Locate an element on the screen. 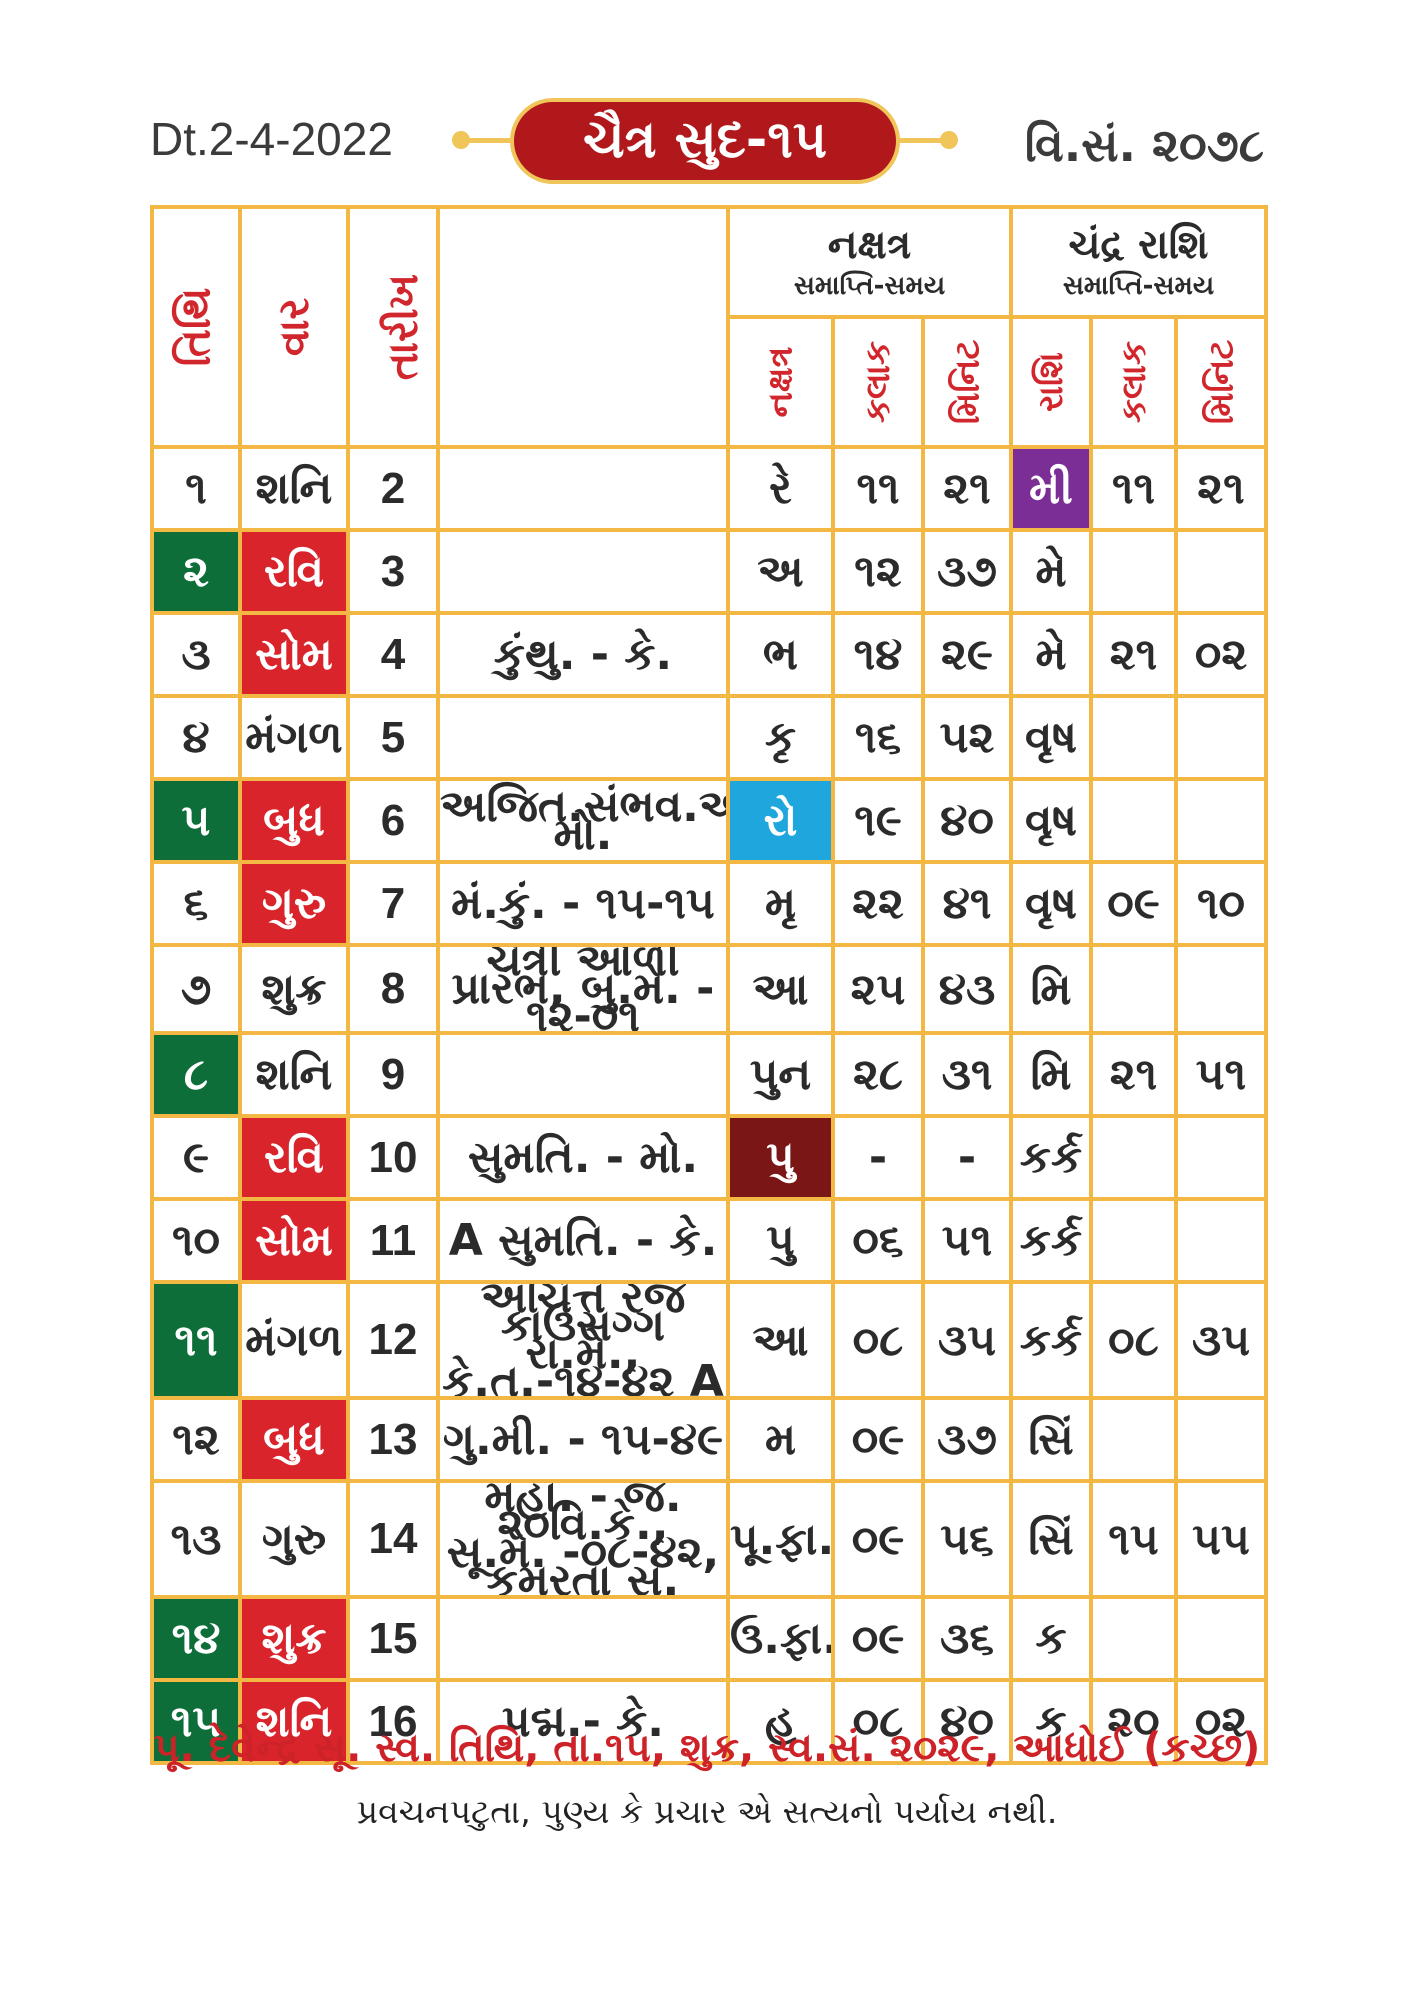  nakshatra-cell: કૃ is located at coordinates (780, 737).